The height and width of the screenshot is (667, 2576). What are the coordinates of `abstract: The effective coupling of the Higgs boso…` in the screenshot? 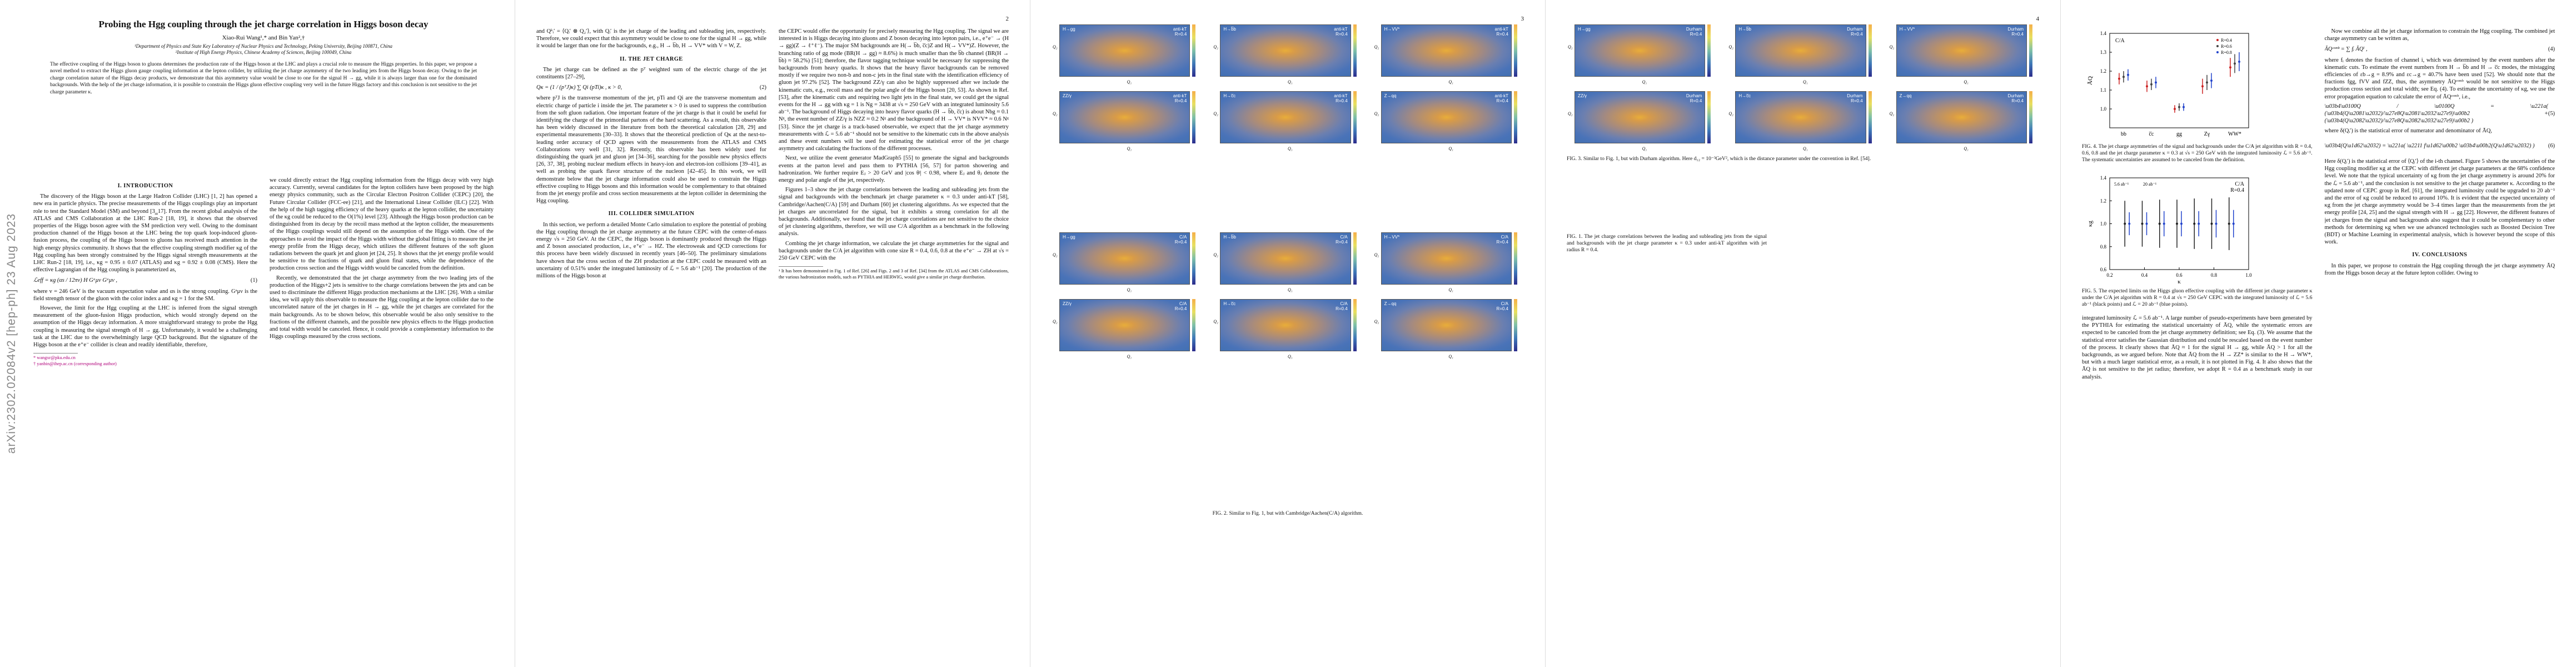 It's located at (263, 78).